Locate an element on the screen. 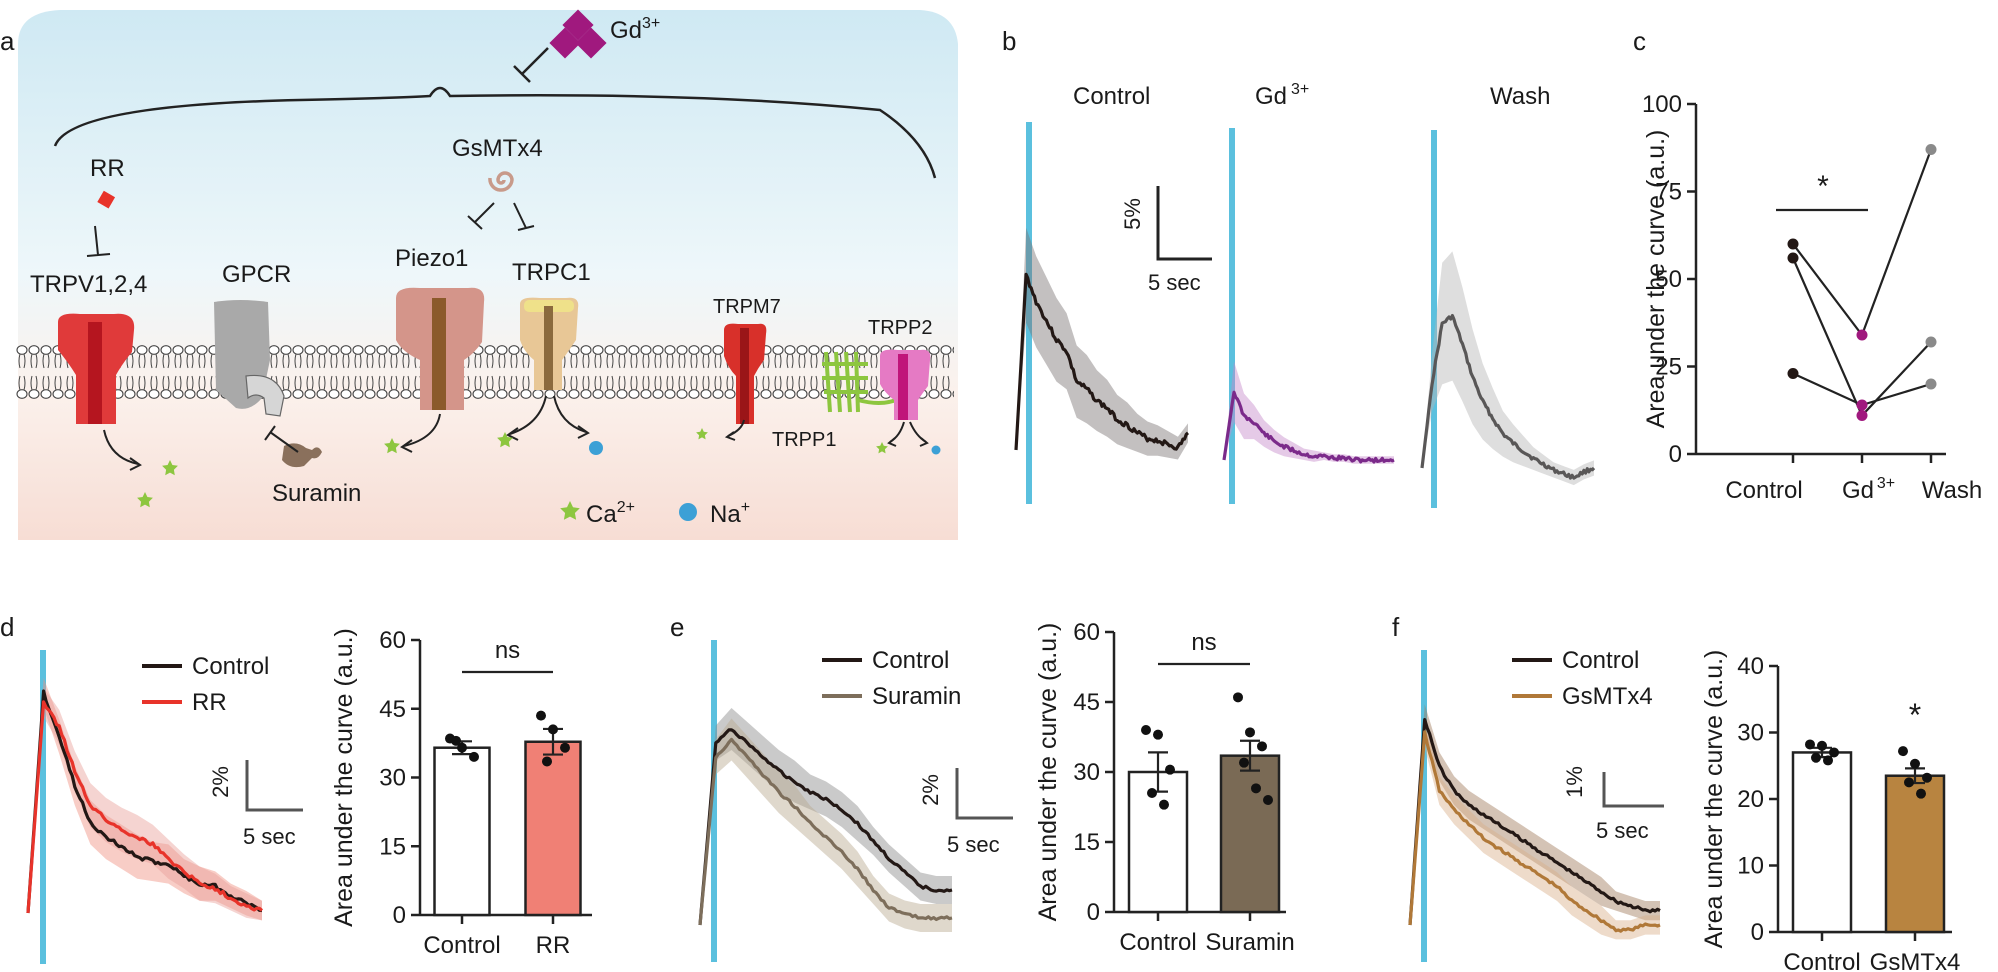 This screenshot has height=972, width=1998. x-tick-label: Gd is located at coordinates (1858, 490).